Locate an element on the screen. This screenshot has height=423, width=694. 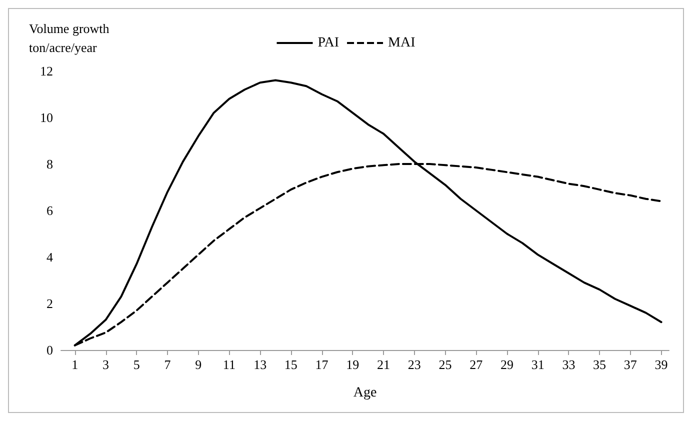
x-tick-label: 35 is located at coordinates (599, 364).